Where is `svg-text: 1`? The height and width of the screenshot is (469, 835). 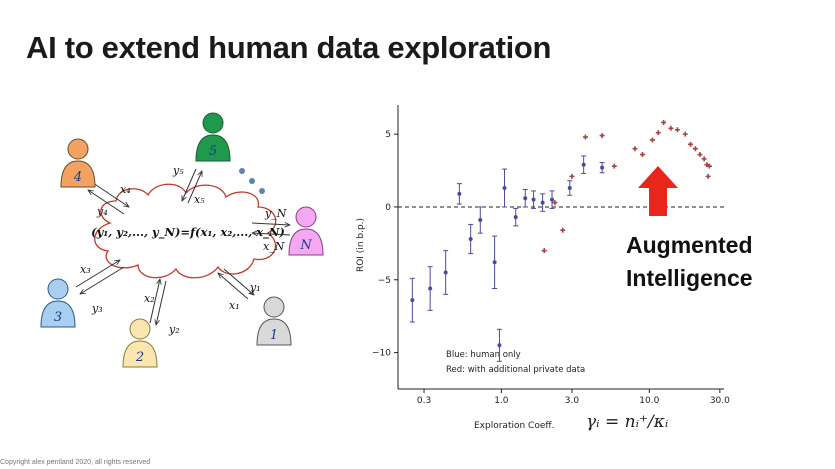
svg-text: 1 is located at coordinates (274, 335).